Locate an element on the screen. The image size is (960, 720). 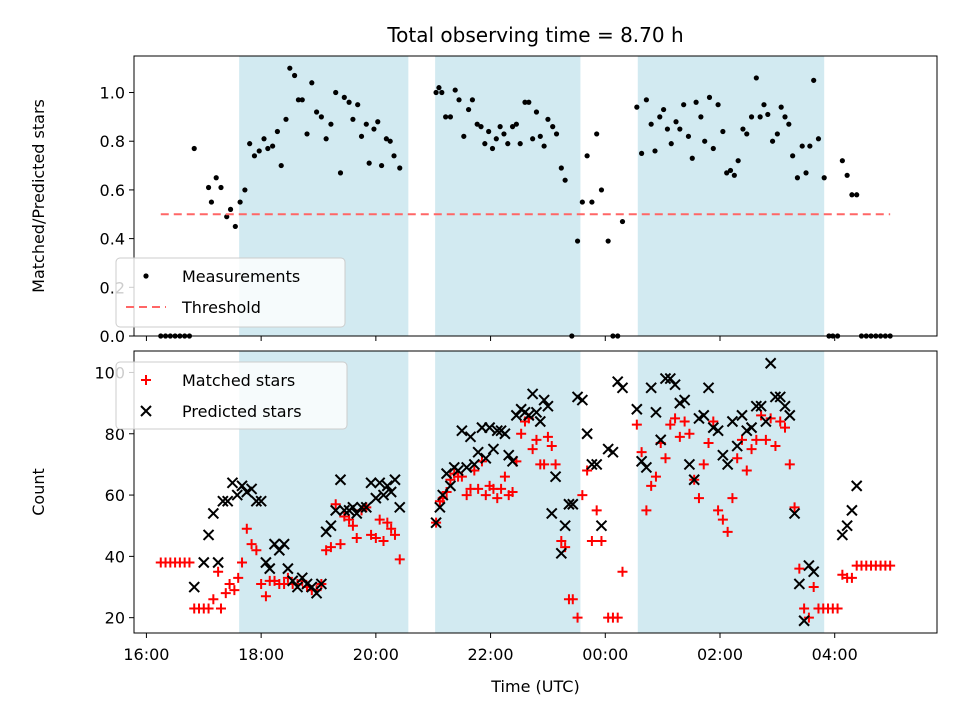
shaded-interval is located at coordinates (508, 196).